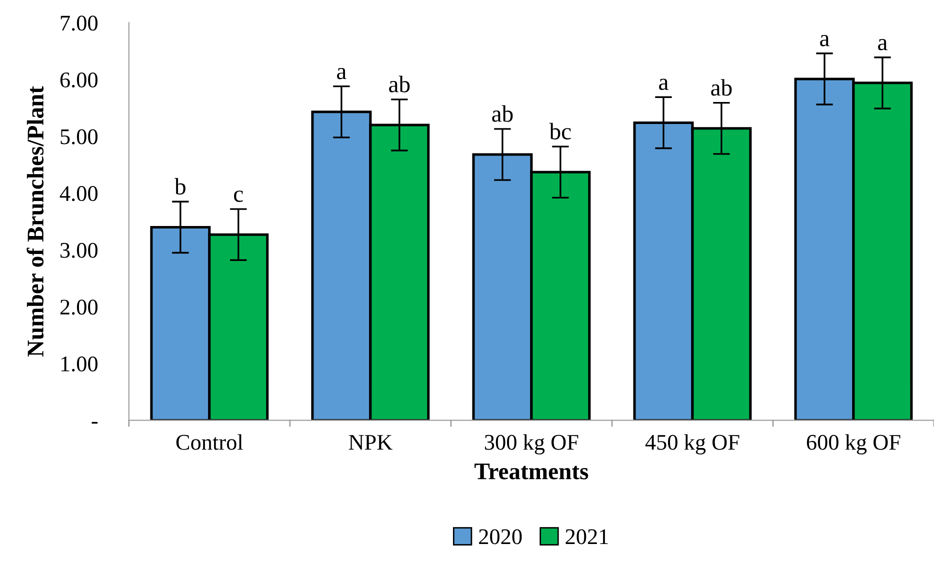  Describe the element at coordinates (79, 250) in the screenshot. I see `y-tick-label: 3.00` at that location.